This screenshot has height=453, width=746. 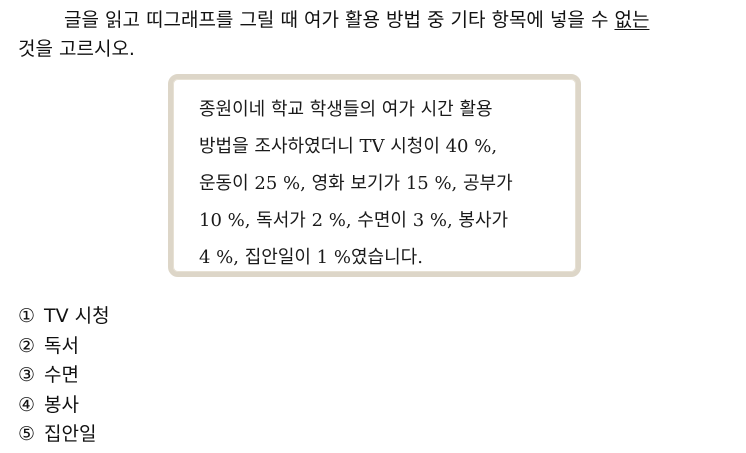 I want to click on passage-line: 운동이 25 %, 영화 보기가 15 %, 공부가, so click(x=356, y=183).